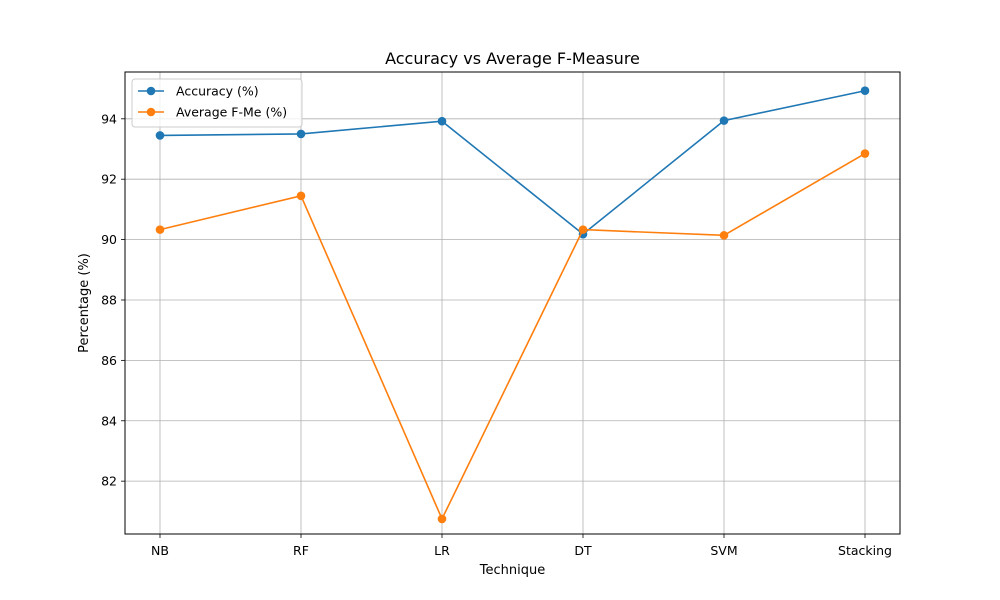 The height and width of the screenshot is (600, 1000). What do you see at coordinates (84, 303) in the screenshot?
I see `y-axis-label: Percentage (%)` at bounding box center [84, 303].